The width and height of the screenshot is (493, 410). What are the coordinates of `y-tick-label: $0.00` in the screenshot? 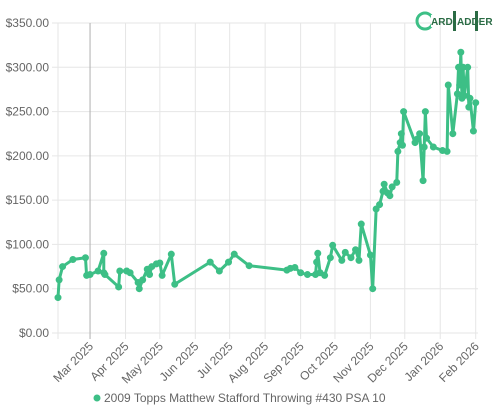 It's located at (34, 333).